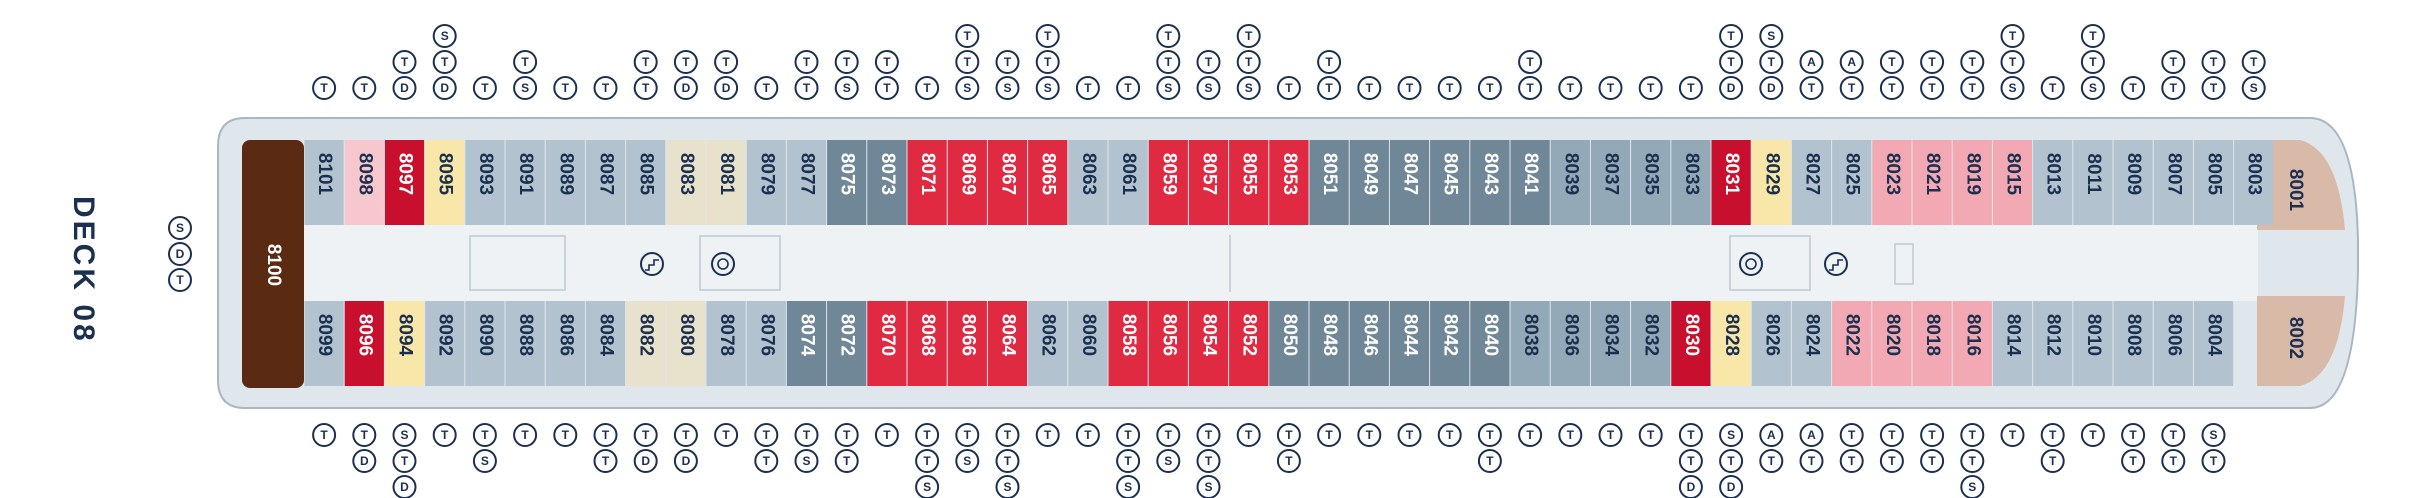 The width and height of the screenshot is (2434, 498). What do you see at coordinates (1691, 182) in the screenshot?
I see `cabin-8033: 8033` at bounding box center [1691, 182].